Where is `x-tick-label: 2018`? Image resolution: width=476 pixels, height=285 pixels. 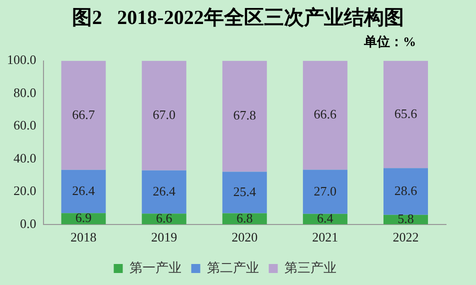
x-tick-label: 2018 is located at coordinates (83, 237).